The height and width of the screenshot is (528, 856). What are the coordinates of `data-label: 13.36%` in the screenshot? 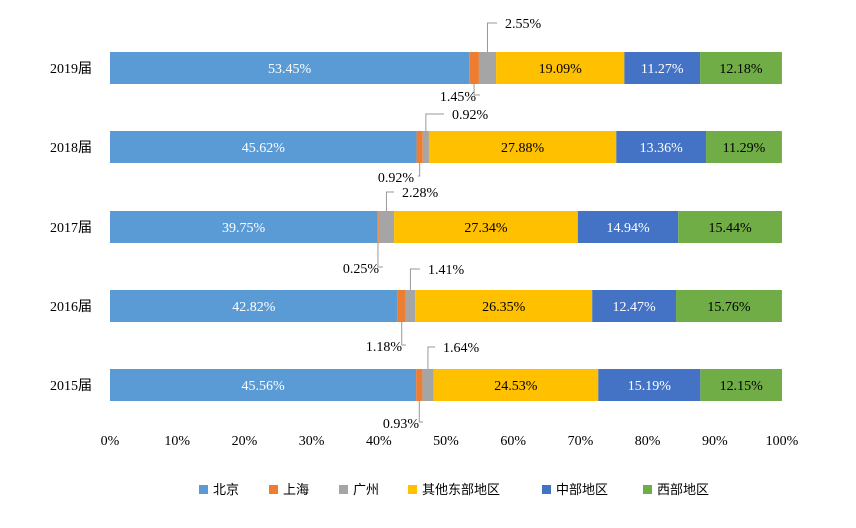 It's located at (662, 148).